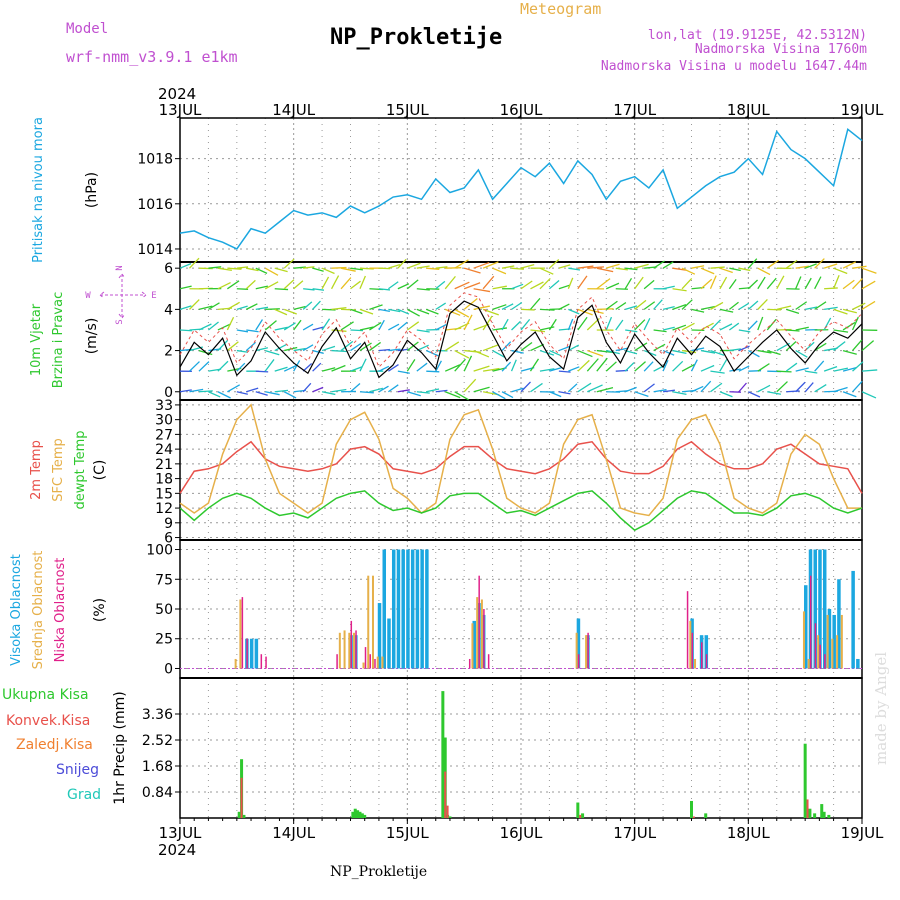 Image resolution: width=900 pixels, height=900 pixels. I want to click on y-tick-label: 21, so click(164, 465).